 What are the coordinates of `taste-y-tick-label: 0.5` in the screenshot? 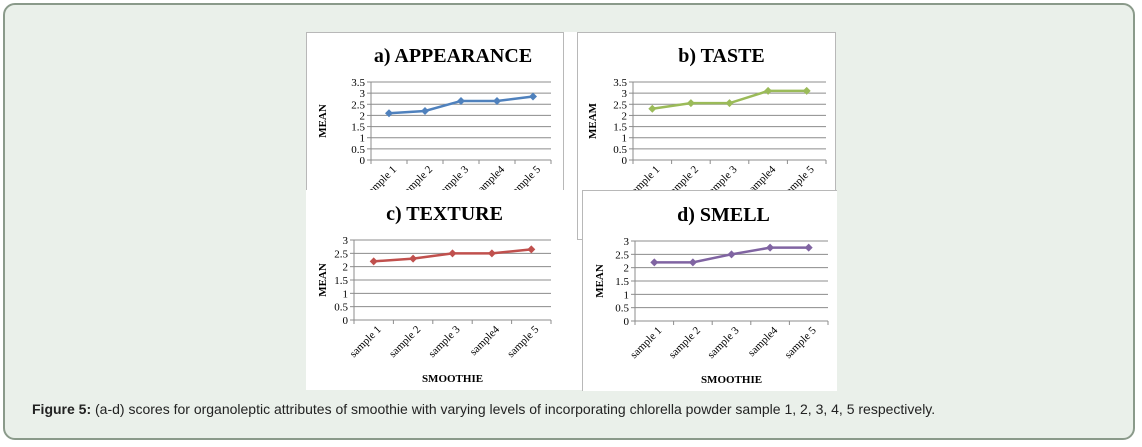 It's located at (620, 150).